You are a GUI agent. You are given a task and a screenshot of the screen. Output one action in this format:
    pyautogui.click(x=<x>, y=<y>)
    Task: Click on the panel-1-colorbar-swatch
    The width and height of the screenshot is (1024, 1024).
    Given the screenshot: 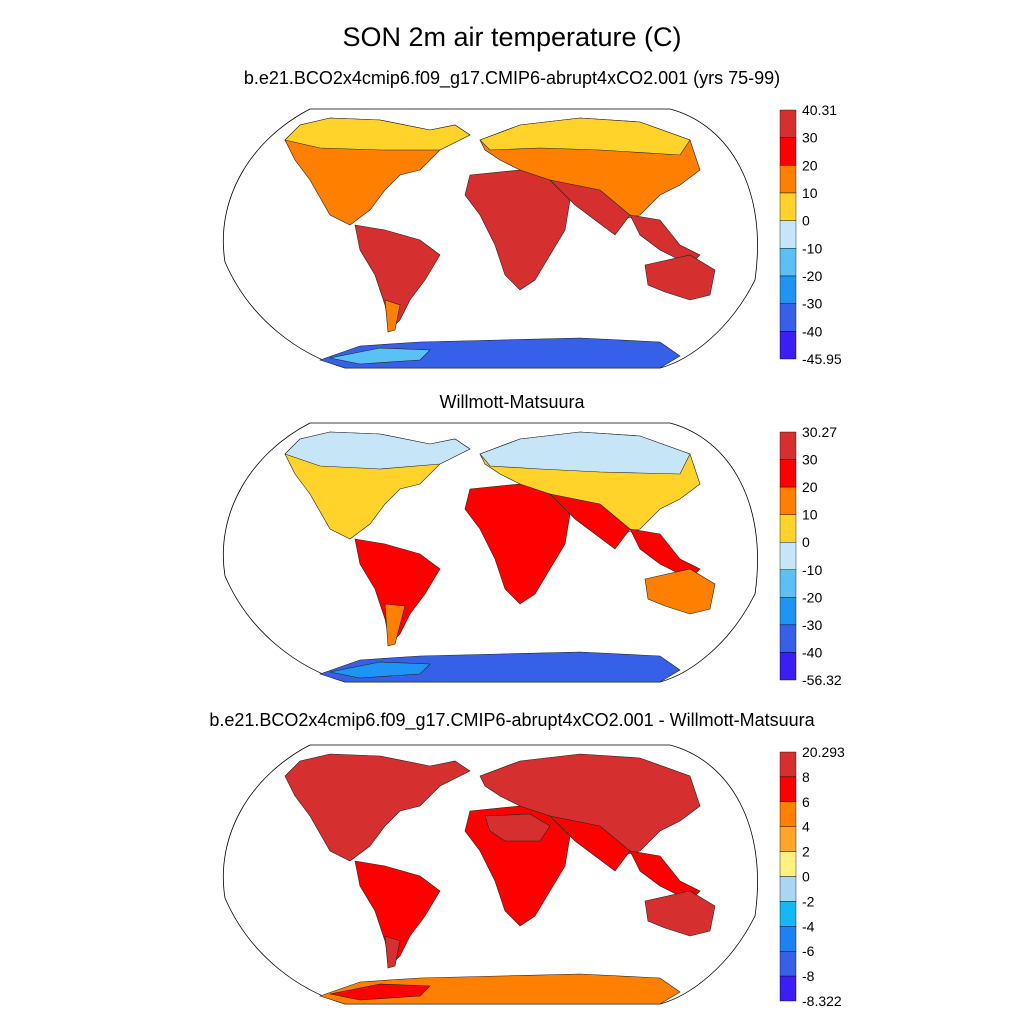 What is the action you would take?
    pyautogui.click(x=788, y=345)
    